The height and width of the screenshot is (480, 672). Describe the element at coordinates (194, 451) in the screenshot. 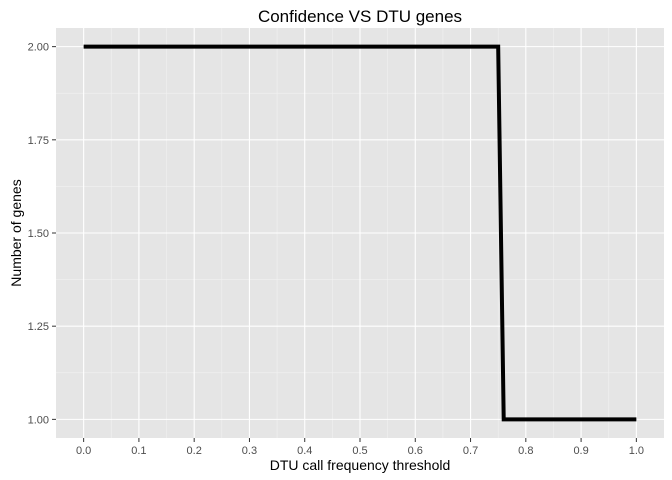

I see `x-tick-label: 0.2` at that location.